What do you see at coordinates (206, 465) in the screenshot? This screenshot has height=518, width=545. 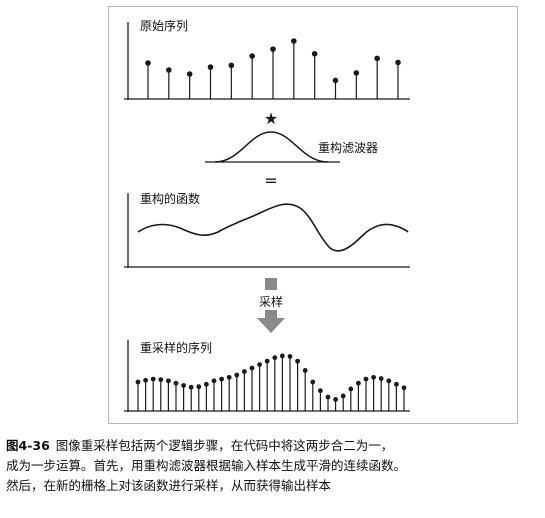 I see `caption-line-2: 成为一步运算。首先，用重构滤波器根据输入样本生成平滑的连续函数。` at bounding box center [206, 465].